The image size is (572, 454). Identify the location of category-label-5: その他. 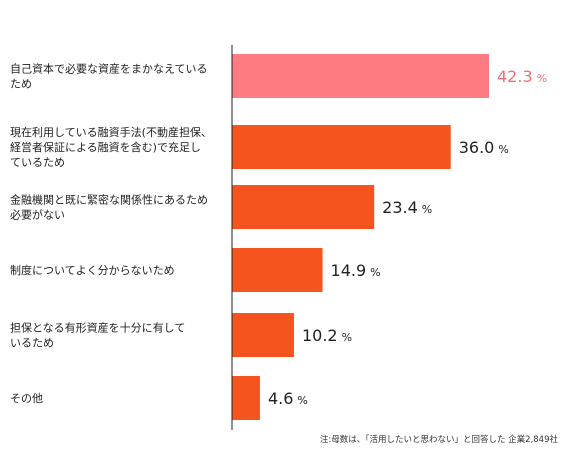
(26, 398).